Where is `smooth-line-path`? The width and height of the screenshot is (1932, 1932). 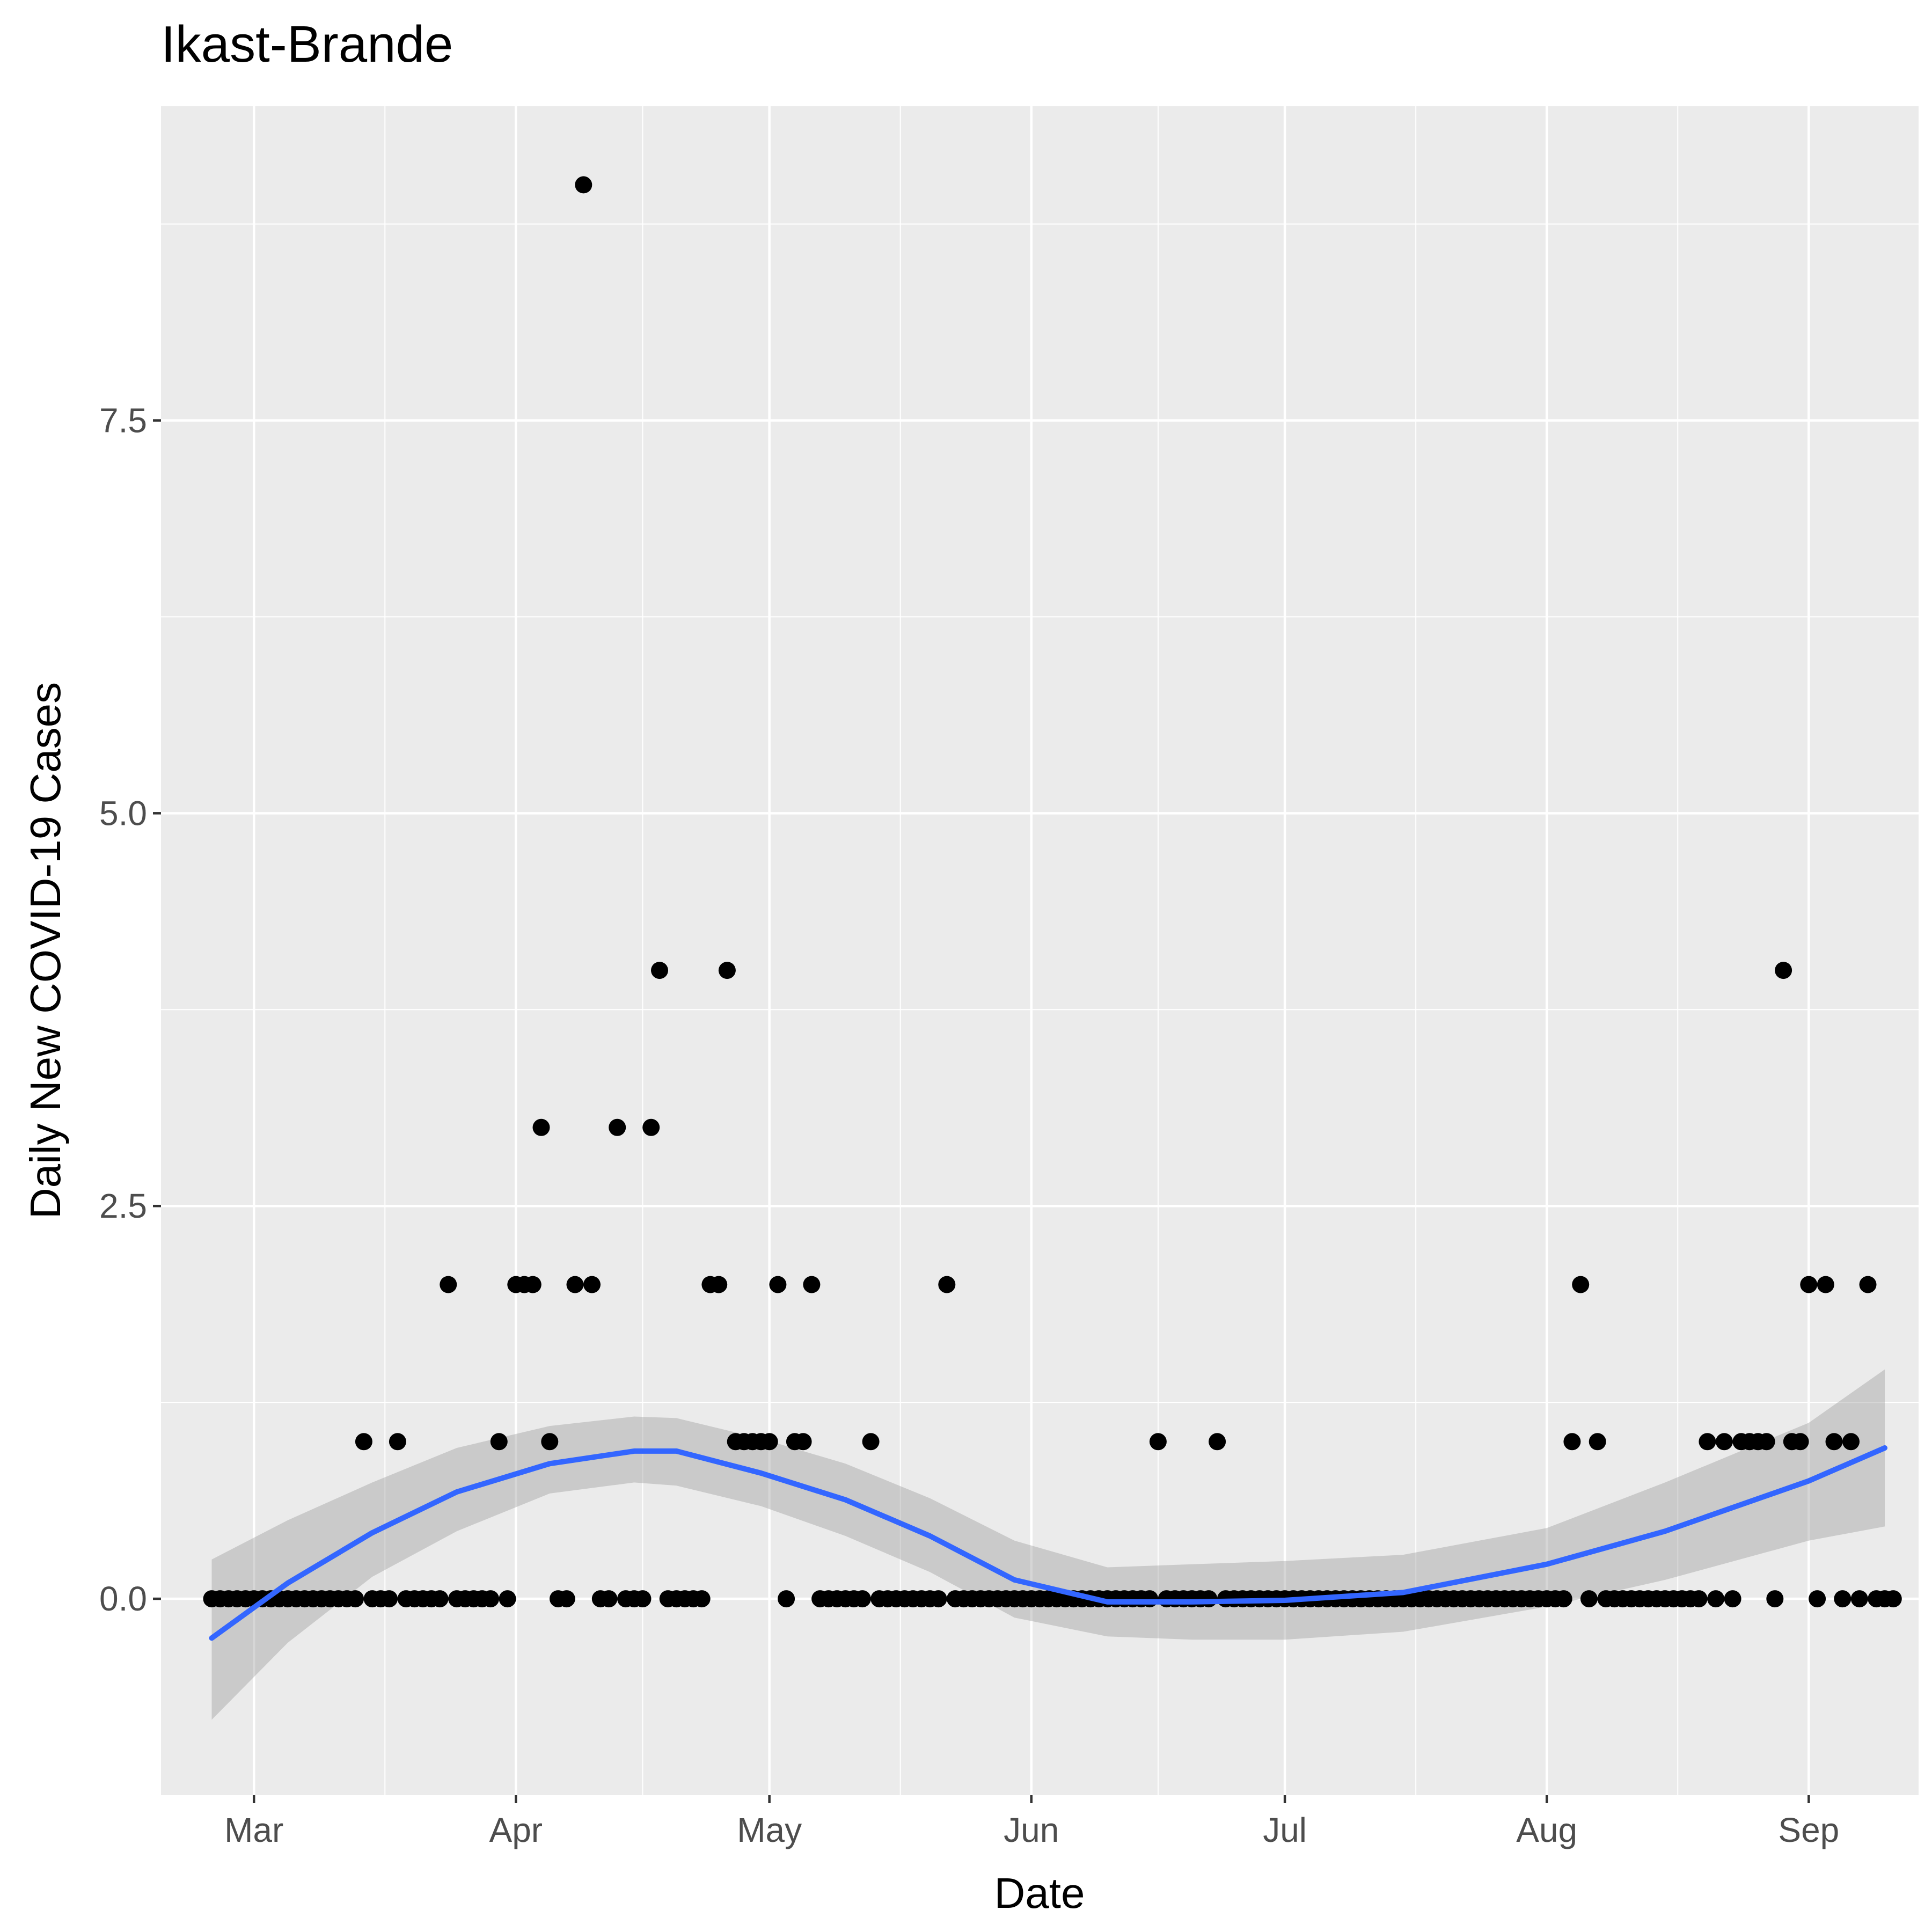 smooth-line-path is located at coordinates (1048, 1543).